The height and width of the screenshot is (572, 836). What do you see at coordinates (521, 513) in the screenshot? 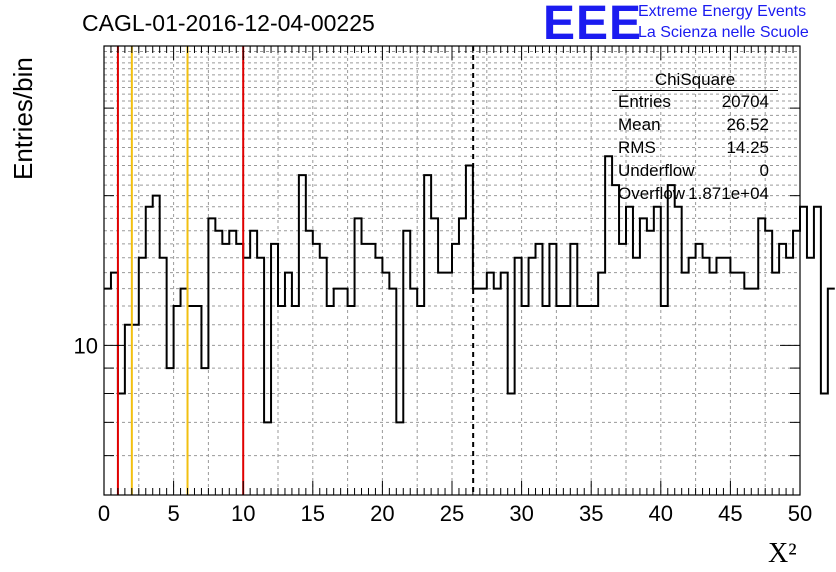
I see `x-tick-label: 30` at bounding box center [521, 513].